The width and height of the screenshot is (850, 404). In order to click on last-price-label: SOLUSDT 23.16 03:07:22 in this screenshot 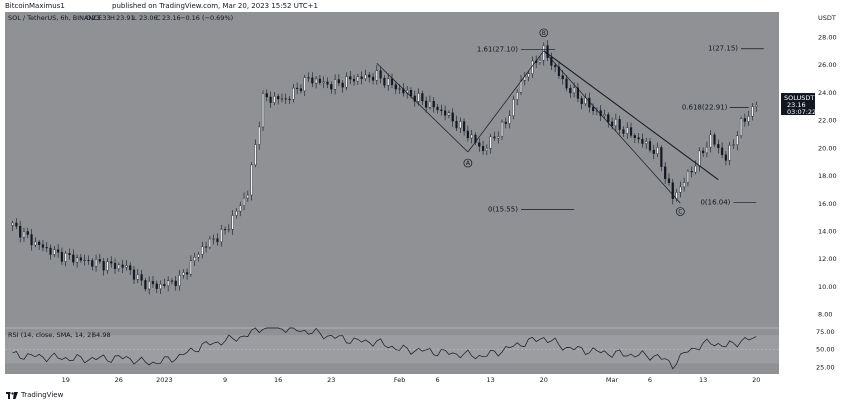, I will do `click(798, 104)`.